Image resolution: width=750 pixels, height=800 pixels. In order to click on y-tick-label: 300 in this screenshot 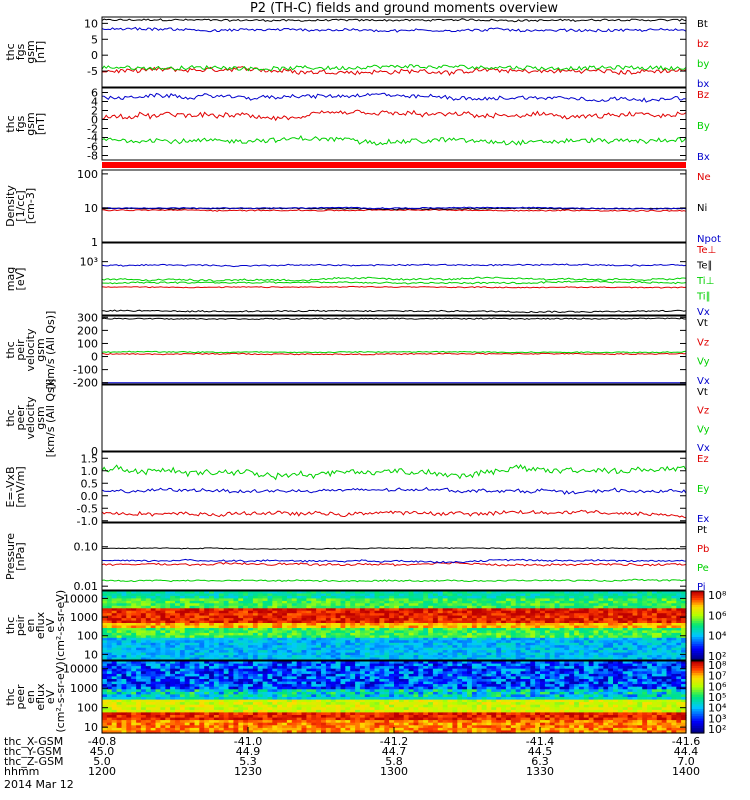, I will do `click(87, 317)`.